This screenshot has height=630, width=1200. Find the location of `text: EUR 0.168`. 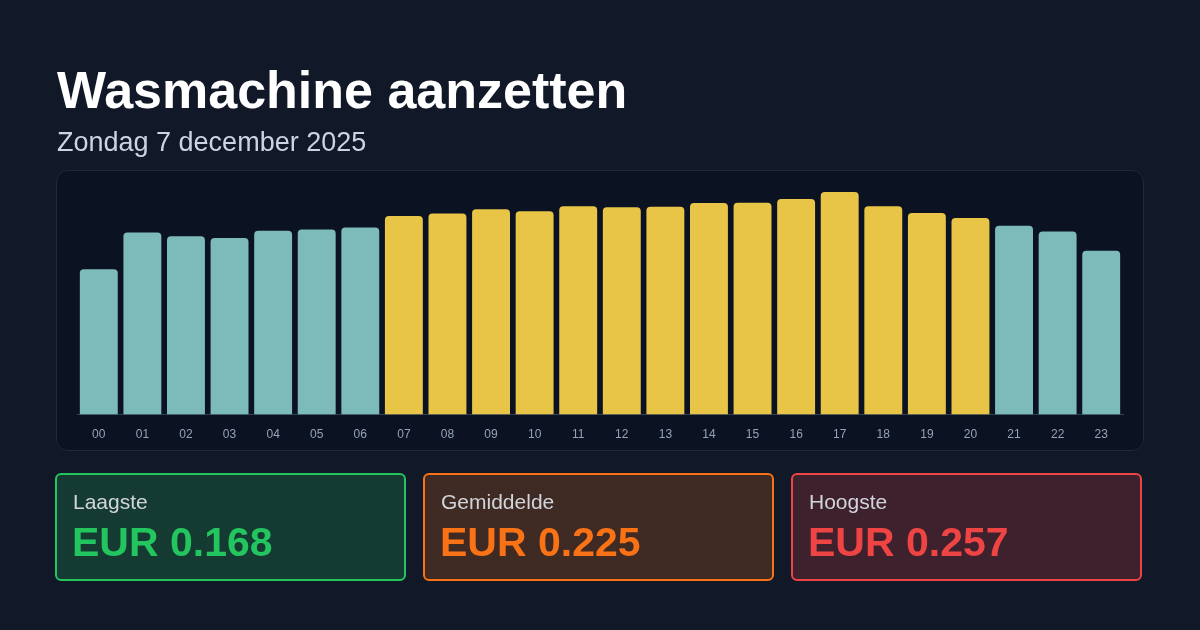

text: EUR 0.168 is located at coordinates (172, 542).